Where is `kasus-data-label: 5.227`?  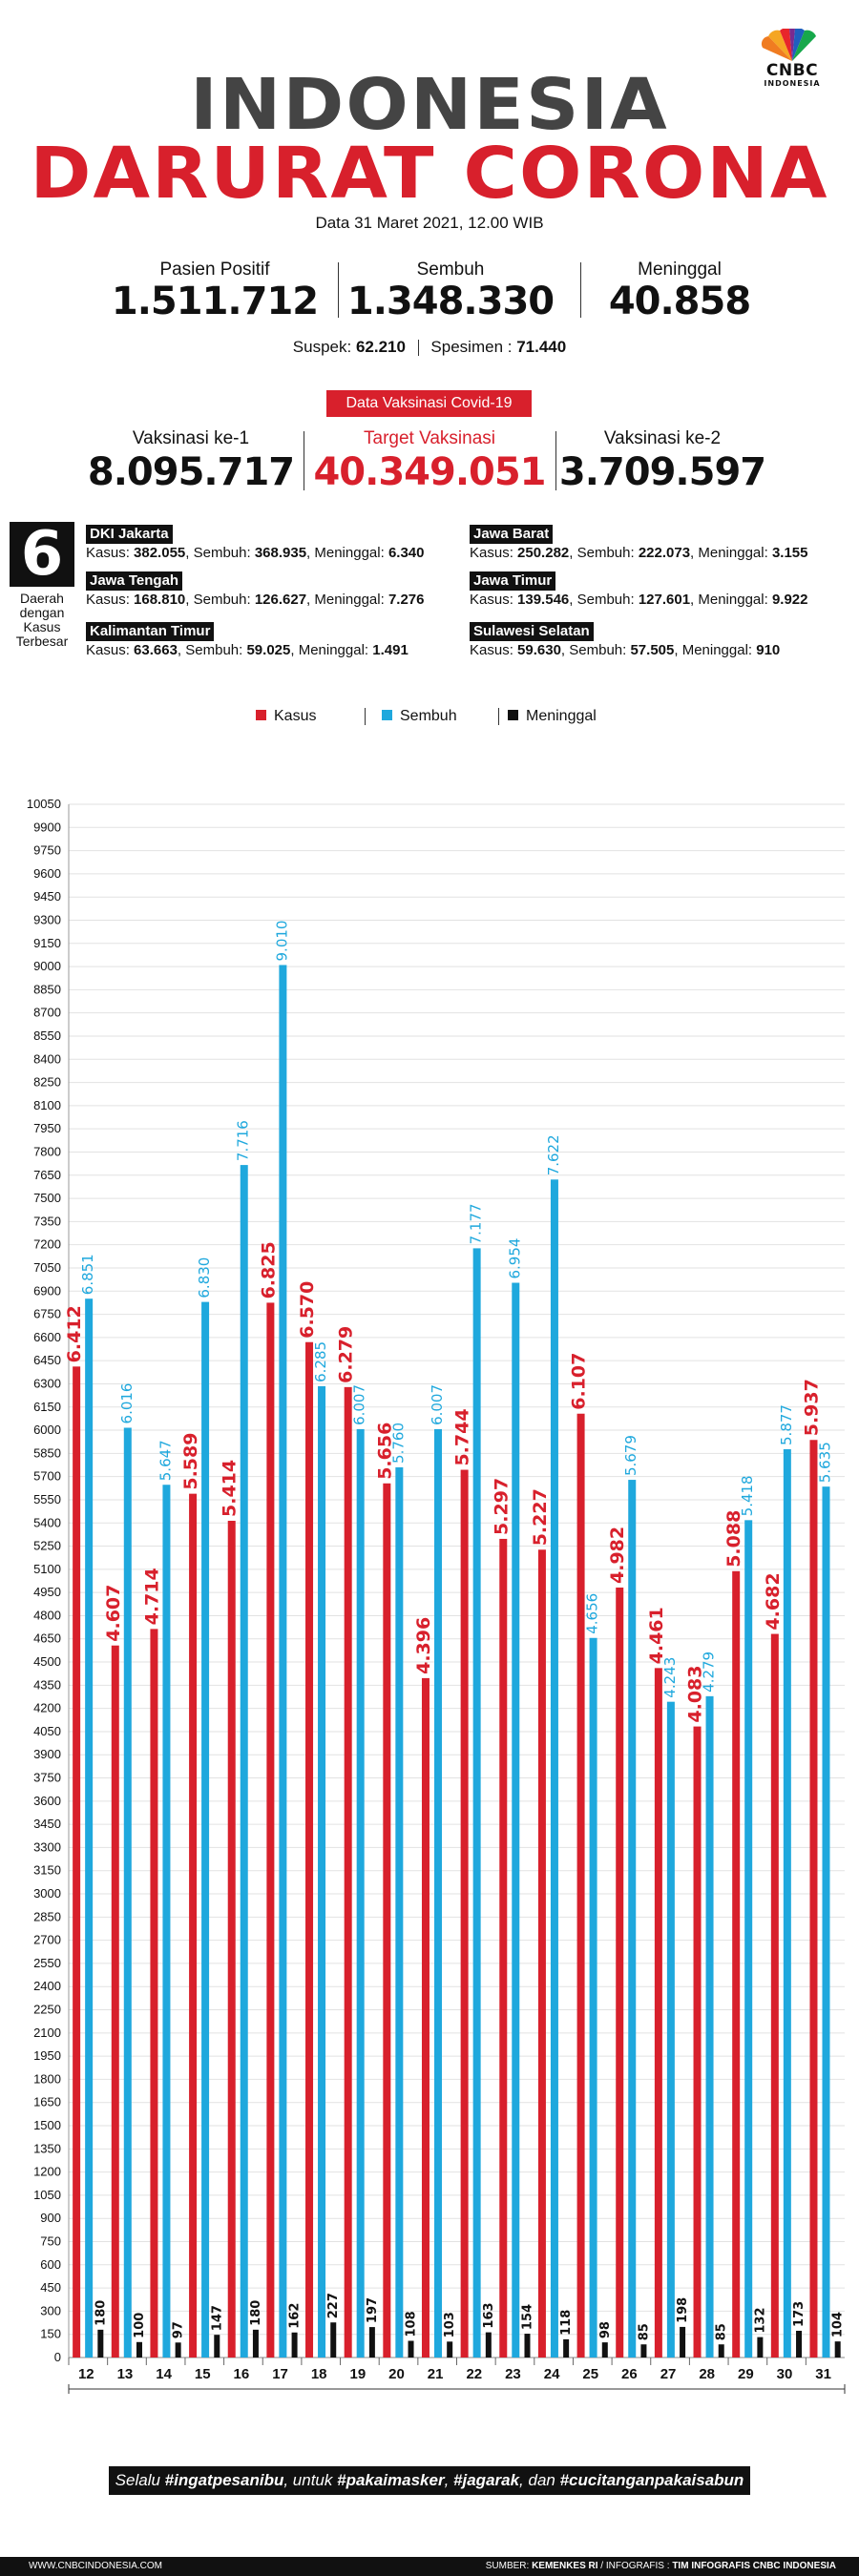 kasus-data-label: 5.227 is located at coordinates (540, 1517).